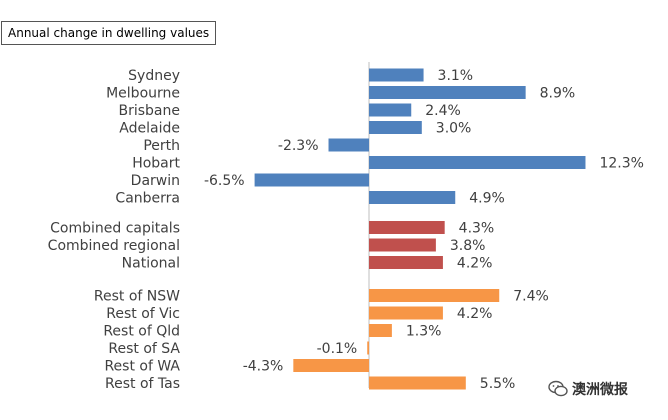 The image size is (668, 420). What do you see at coordinates (406, 262) in the screenshot?
I see `bar-national` at bounding box center [406, 262].